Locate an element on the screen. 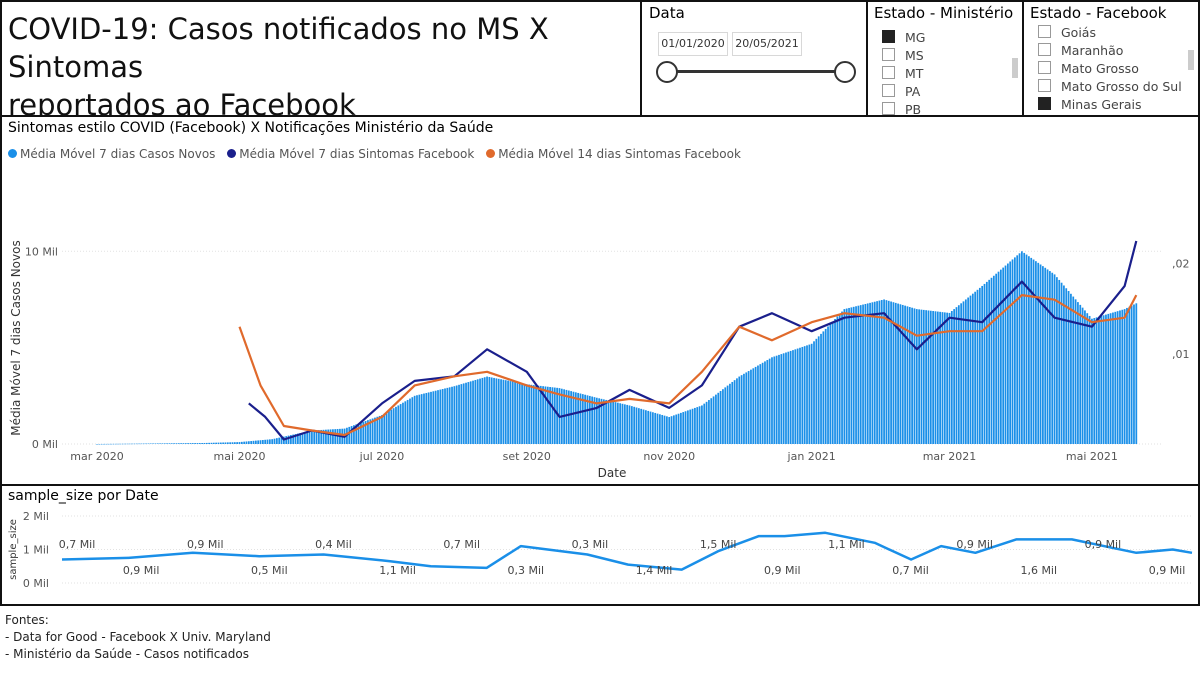 This screenshot has width=1200, height=677. slicer-item: MS is located at coordinates (903, 56).